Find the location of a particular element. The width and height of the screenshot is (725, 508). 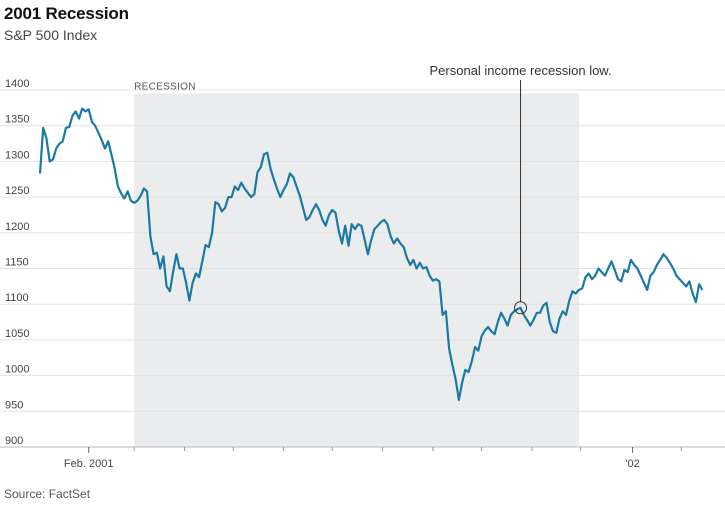

y-tick-label: 950 is located at coordinates (14, 405).